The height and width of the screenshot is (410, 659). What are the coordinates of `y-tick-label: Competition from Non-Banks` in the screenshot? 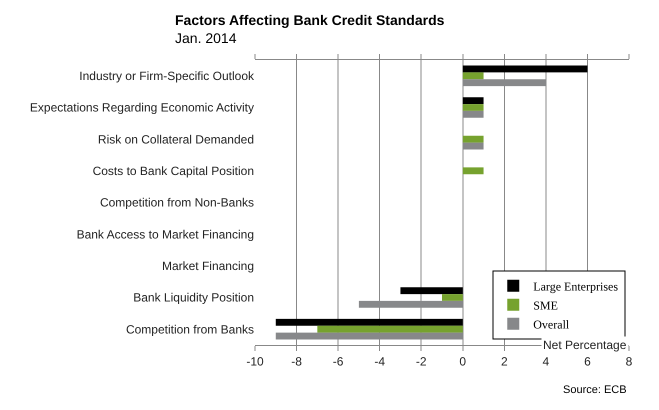 It's located at (177, 203).